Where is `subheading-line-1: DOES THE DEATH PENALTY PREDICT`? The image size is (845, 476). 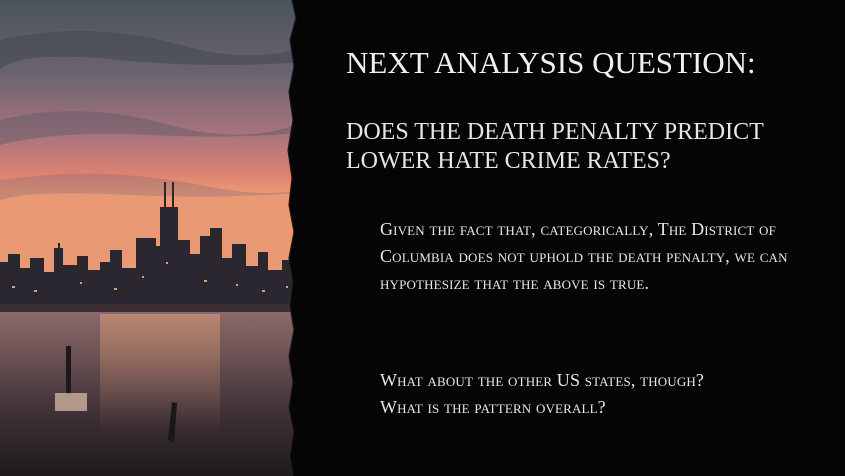
subheading-line-1: DOES THE DEATH PENALTY PREDICT is located at coordinates (555, 132).